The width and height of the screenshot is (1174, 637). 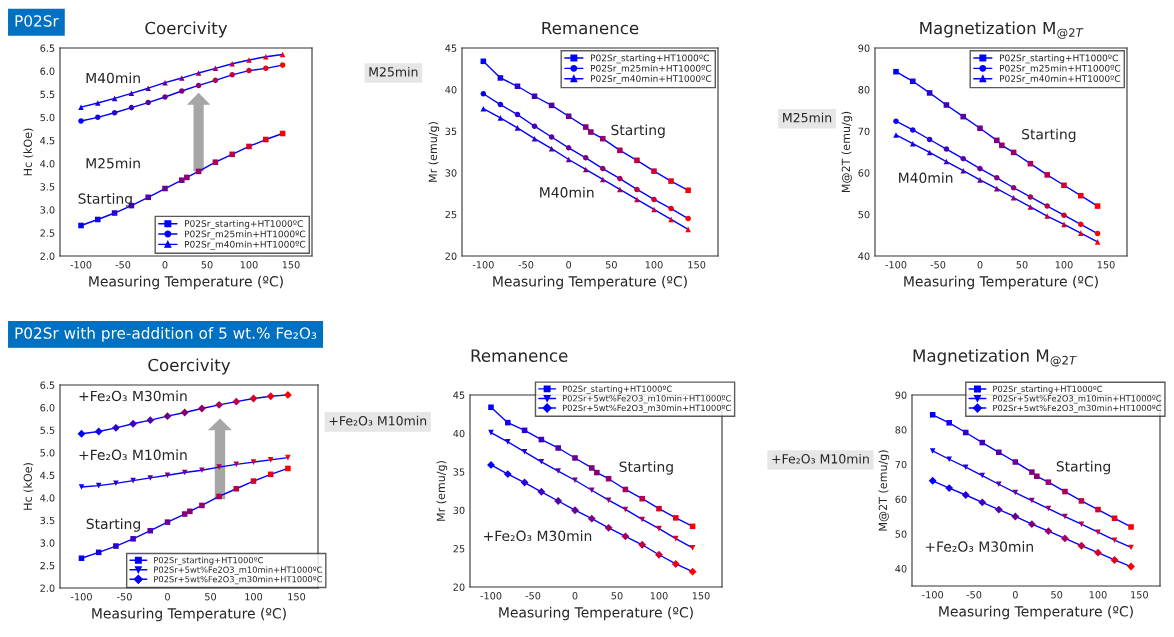 I want to click on text: M25min, so click(x=807, y=117).